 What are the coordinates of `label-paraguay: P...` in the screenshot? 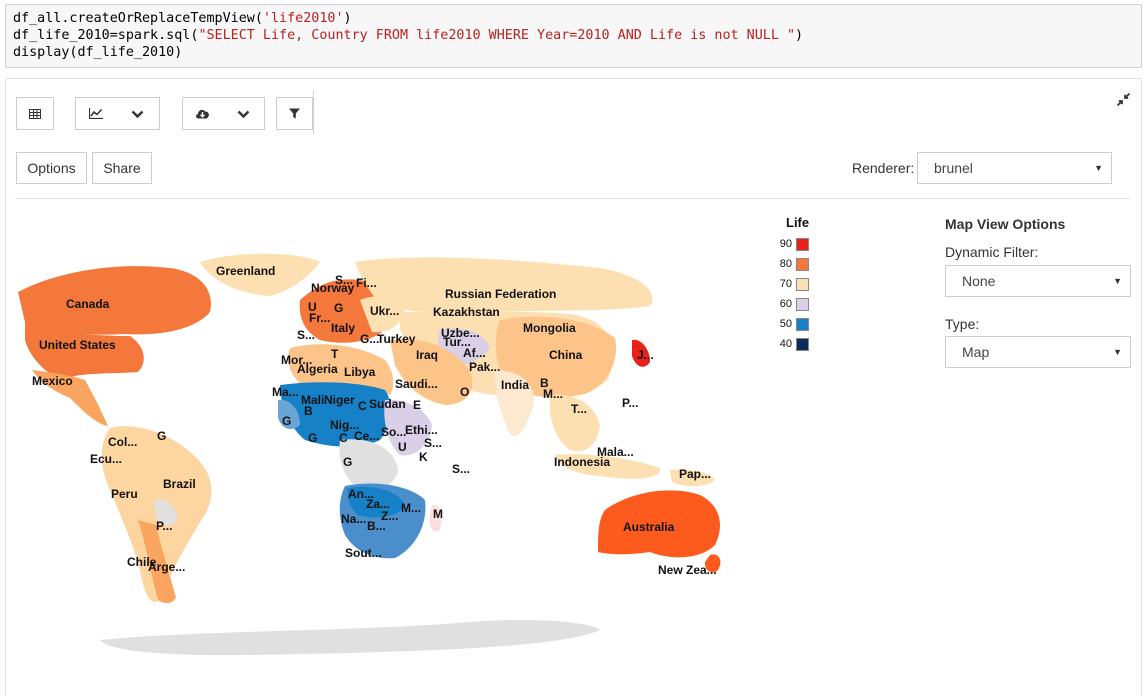 It's located at (164, 526).